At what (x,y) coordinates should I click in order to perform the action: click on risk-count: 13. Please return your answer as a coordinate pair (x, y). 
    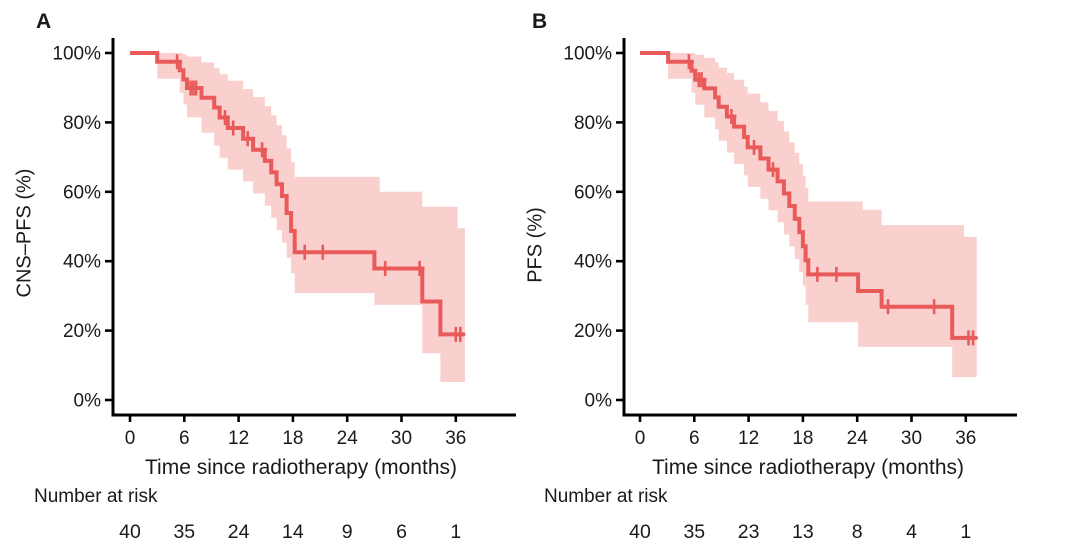
    Looking at the image, I should click on (803, 532).